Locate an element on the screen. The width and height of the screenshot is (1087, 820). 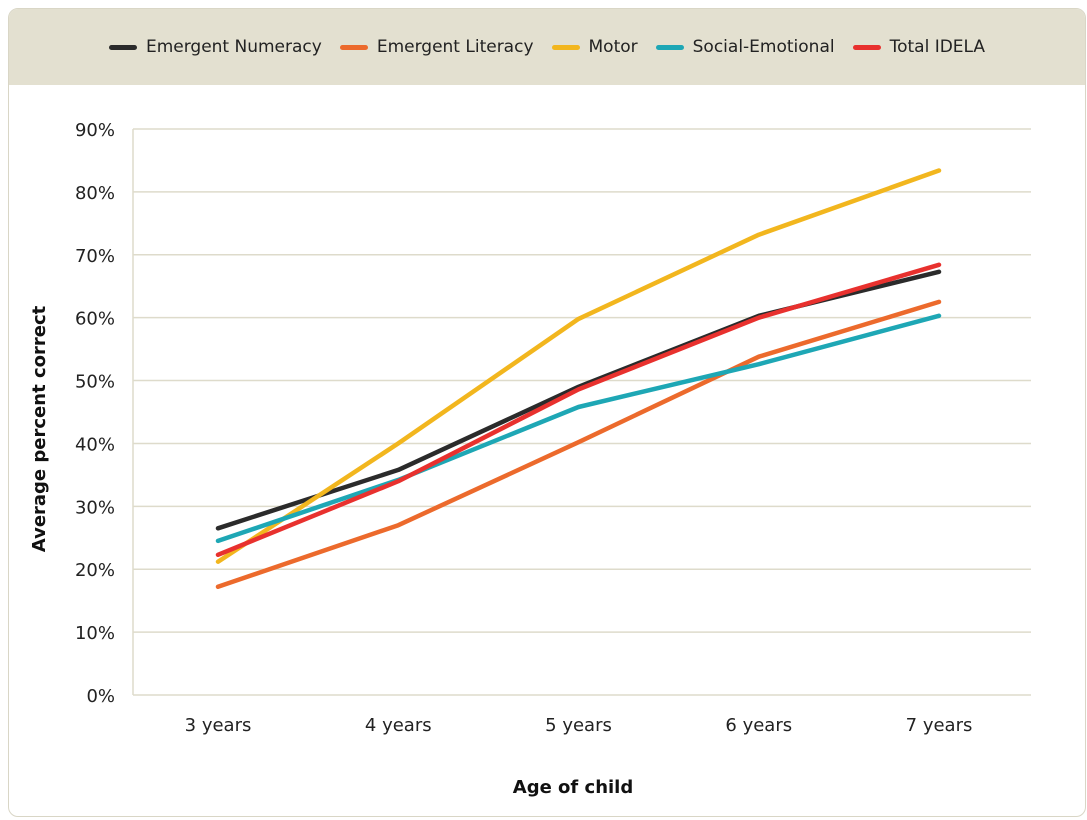
legend-label: Motor is located at coordinates (613, 47).